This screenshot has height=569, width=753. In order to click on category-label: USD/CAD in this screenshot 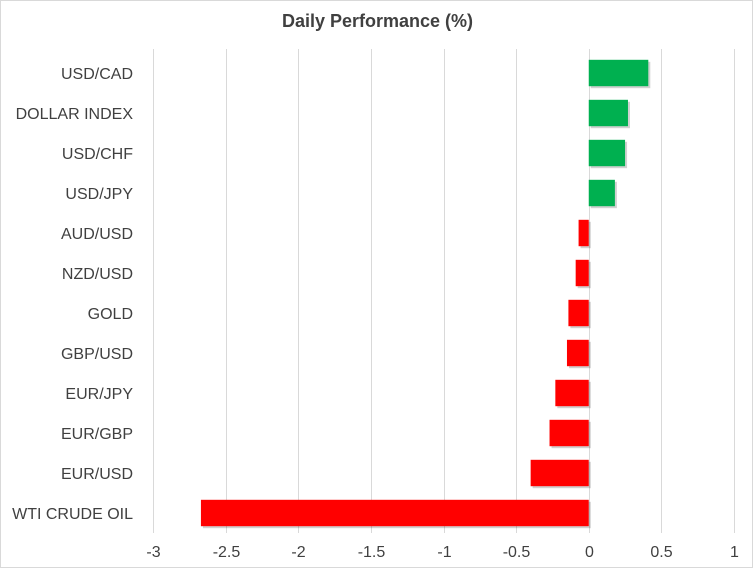, I will do `click(97, 74)`.